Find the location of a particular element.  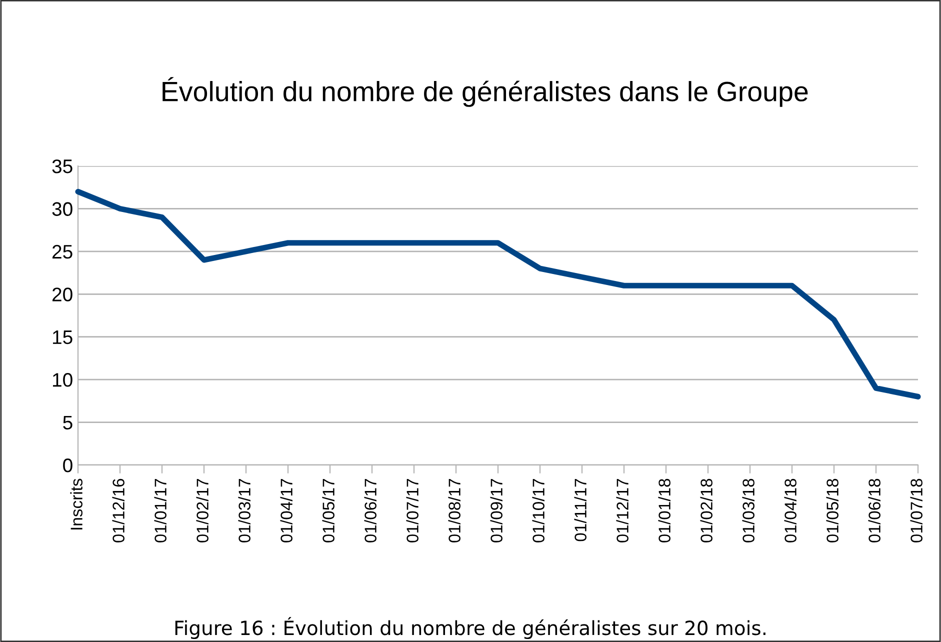

x-tick-label: 01/10/17 is located at coordinates (538, 510).